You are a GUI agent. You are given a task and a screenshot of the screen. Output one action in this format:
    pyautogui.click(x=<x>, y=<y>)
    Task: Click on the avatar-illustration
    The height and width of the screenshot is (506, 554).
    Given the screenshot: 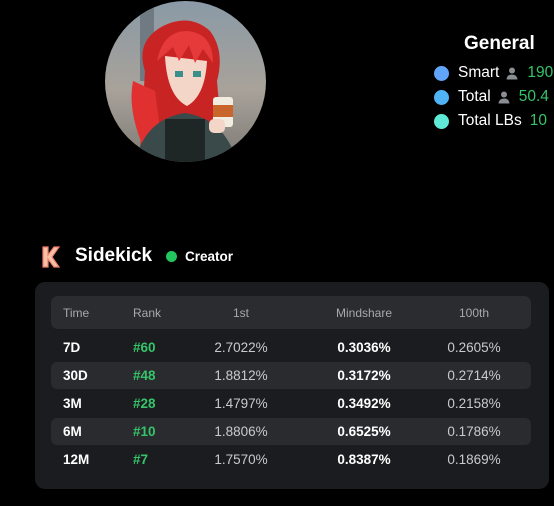 What is the action you would take?
    pyautogui.click(x=185, y=81)
    